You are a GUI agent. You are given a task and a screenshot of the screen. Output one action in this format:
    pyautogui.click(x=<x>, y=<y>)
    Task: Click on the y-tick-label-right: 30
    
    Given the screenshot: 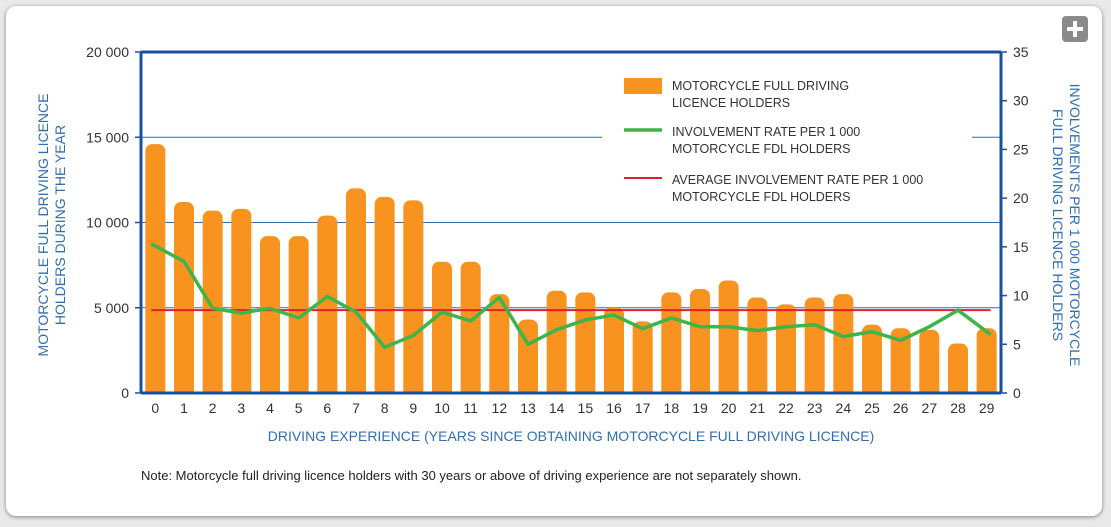 What is the action you would take?
    pyautogui.click(x=1021, y=101)
    